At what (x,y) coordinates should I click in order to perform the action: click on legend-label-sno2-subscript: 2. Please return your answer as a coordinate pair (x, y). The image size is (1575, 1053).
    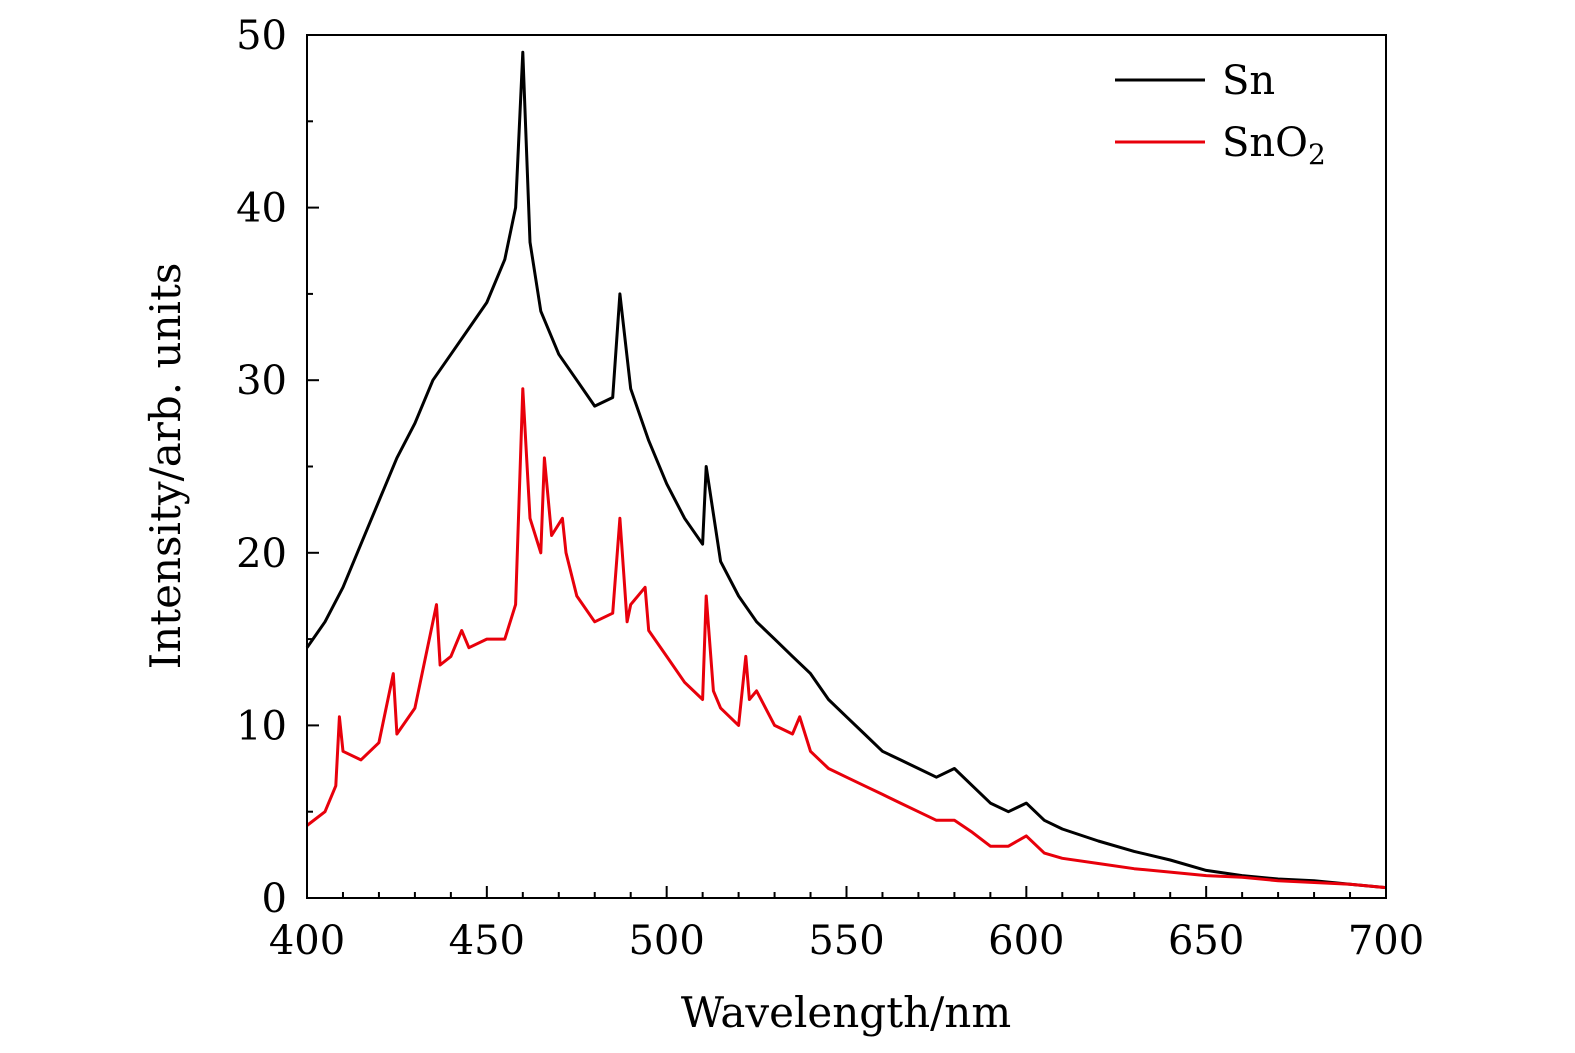
    Looking at the image, I should click on (1317, 154).